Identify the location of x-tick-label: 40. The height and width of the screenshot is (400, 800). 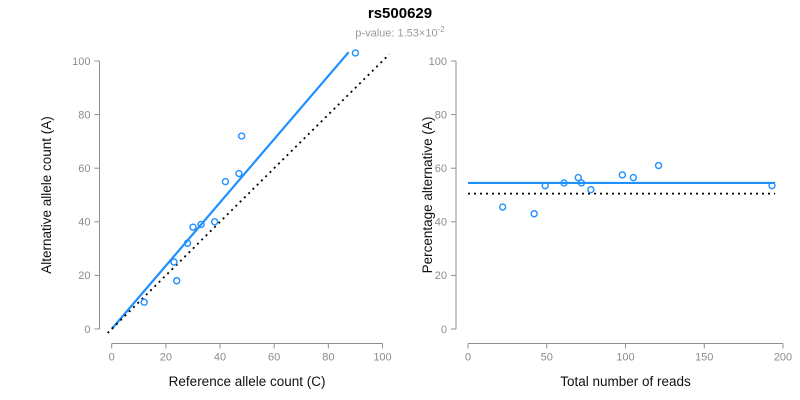
(220, 358).